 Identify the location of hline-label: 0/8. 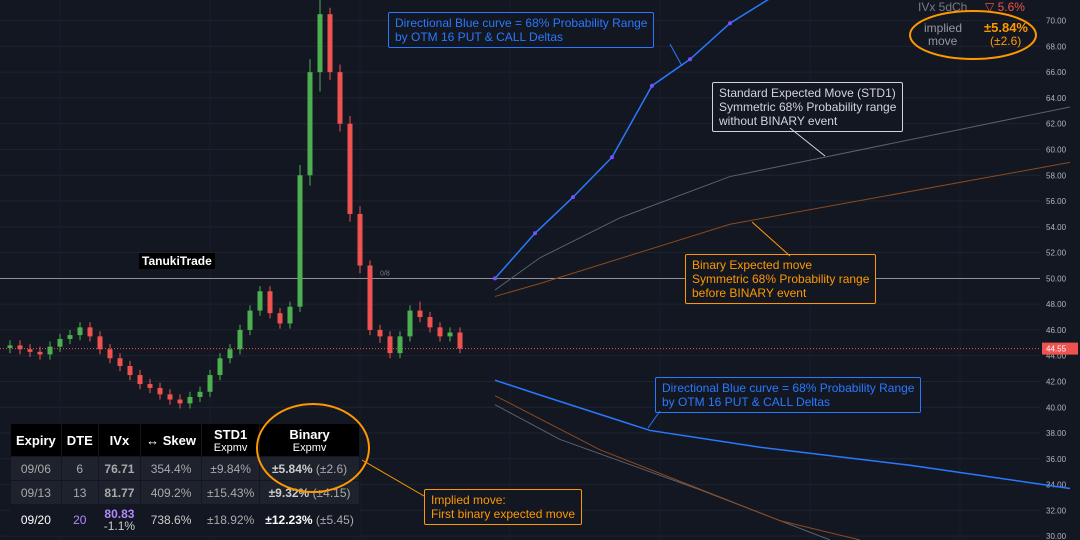
(385, 273).